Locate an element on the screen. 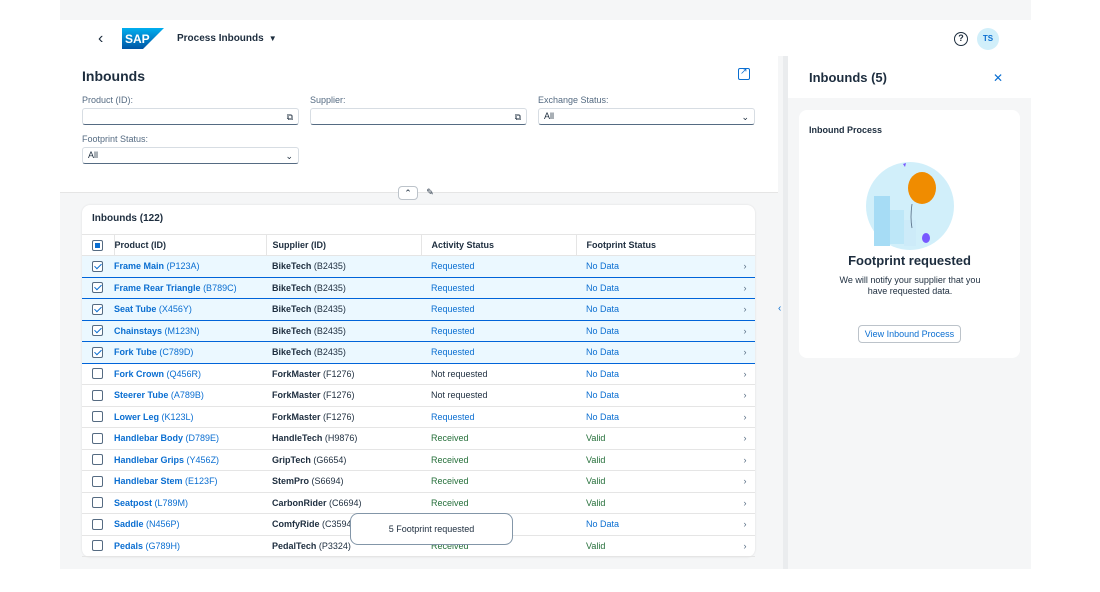  page-title: Inbounds is located at coordinates (113, 76).